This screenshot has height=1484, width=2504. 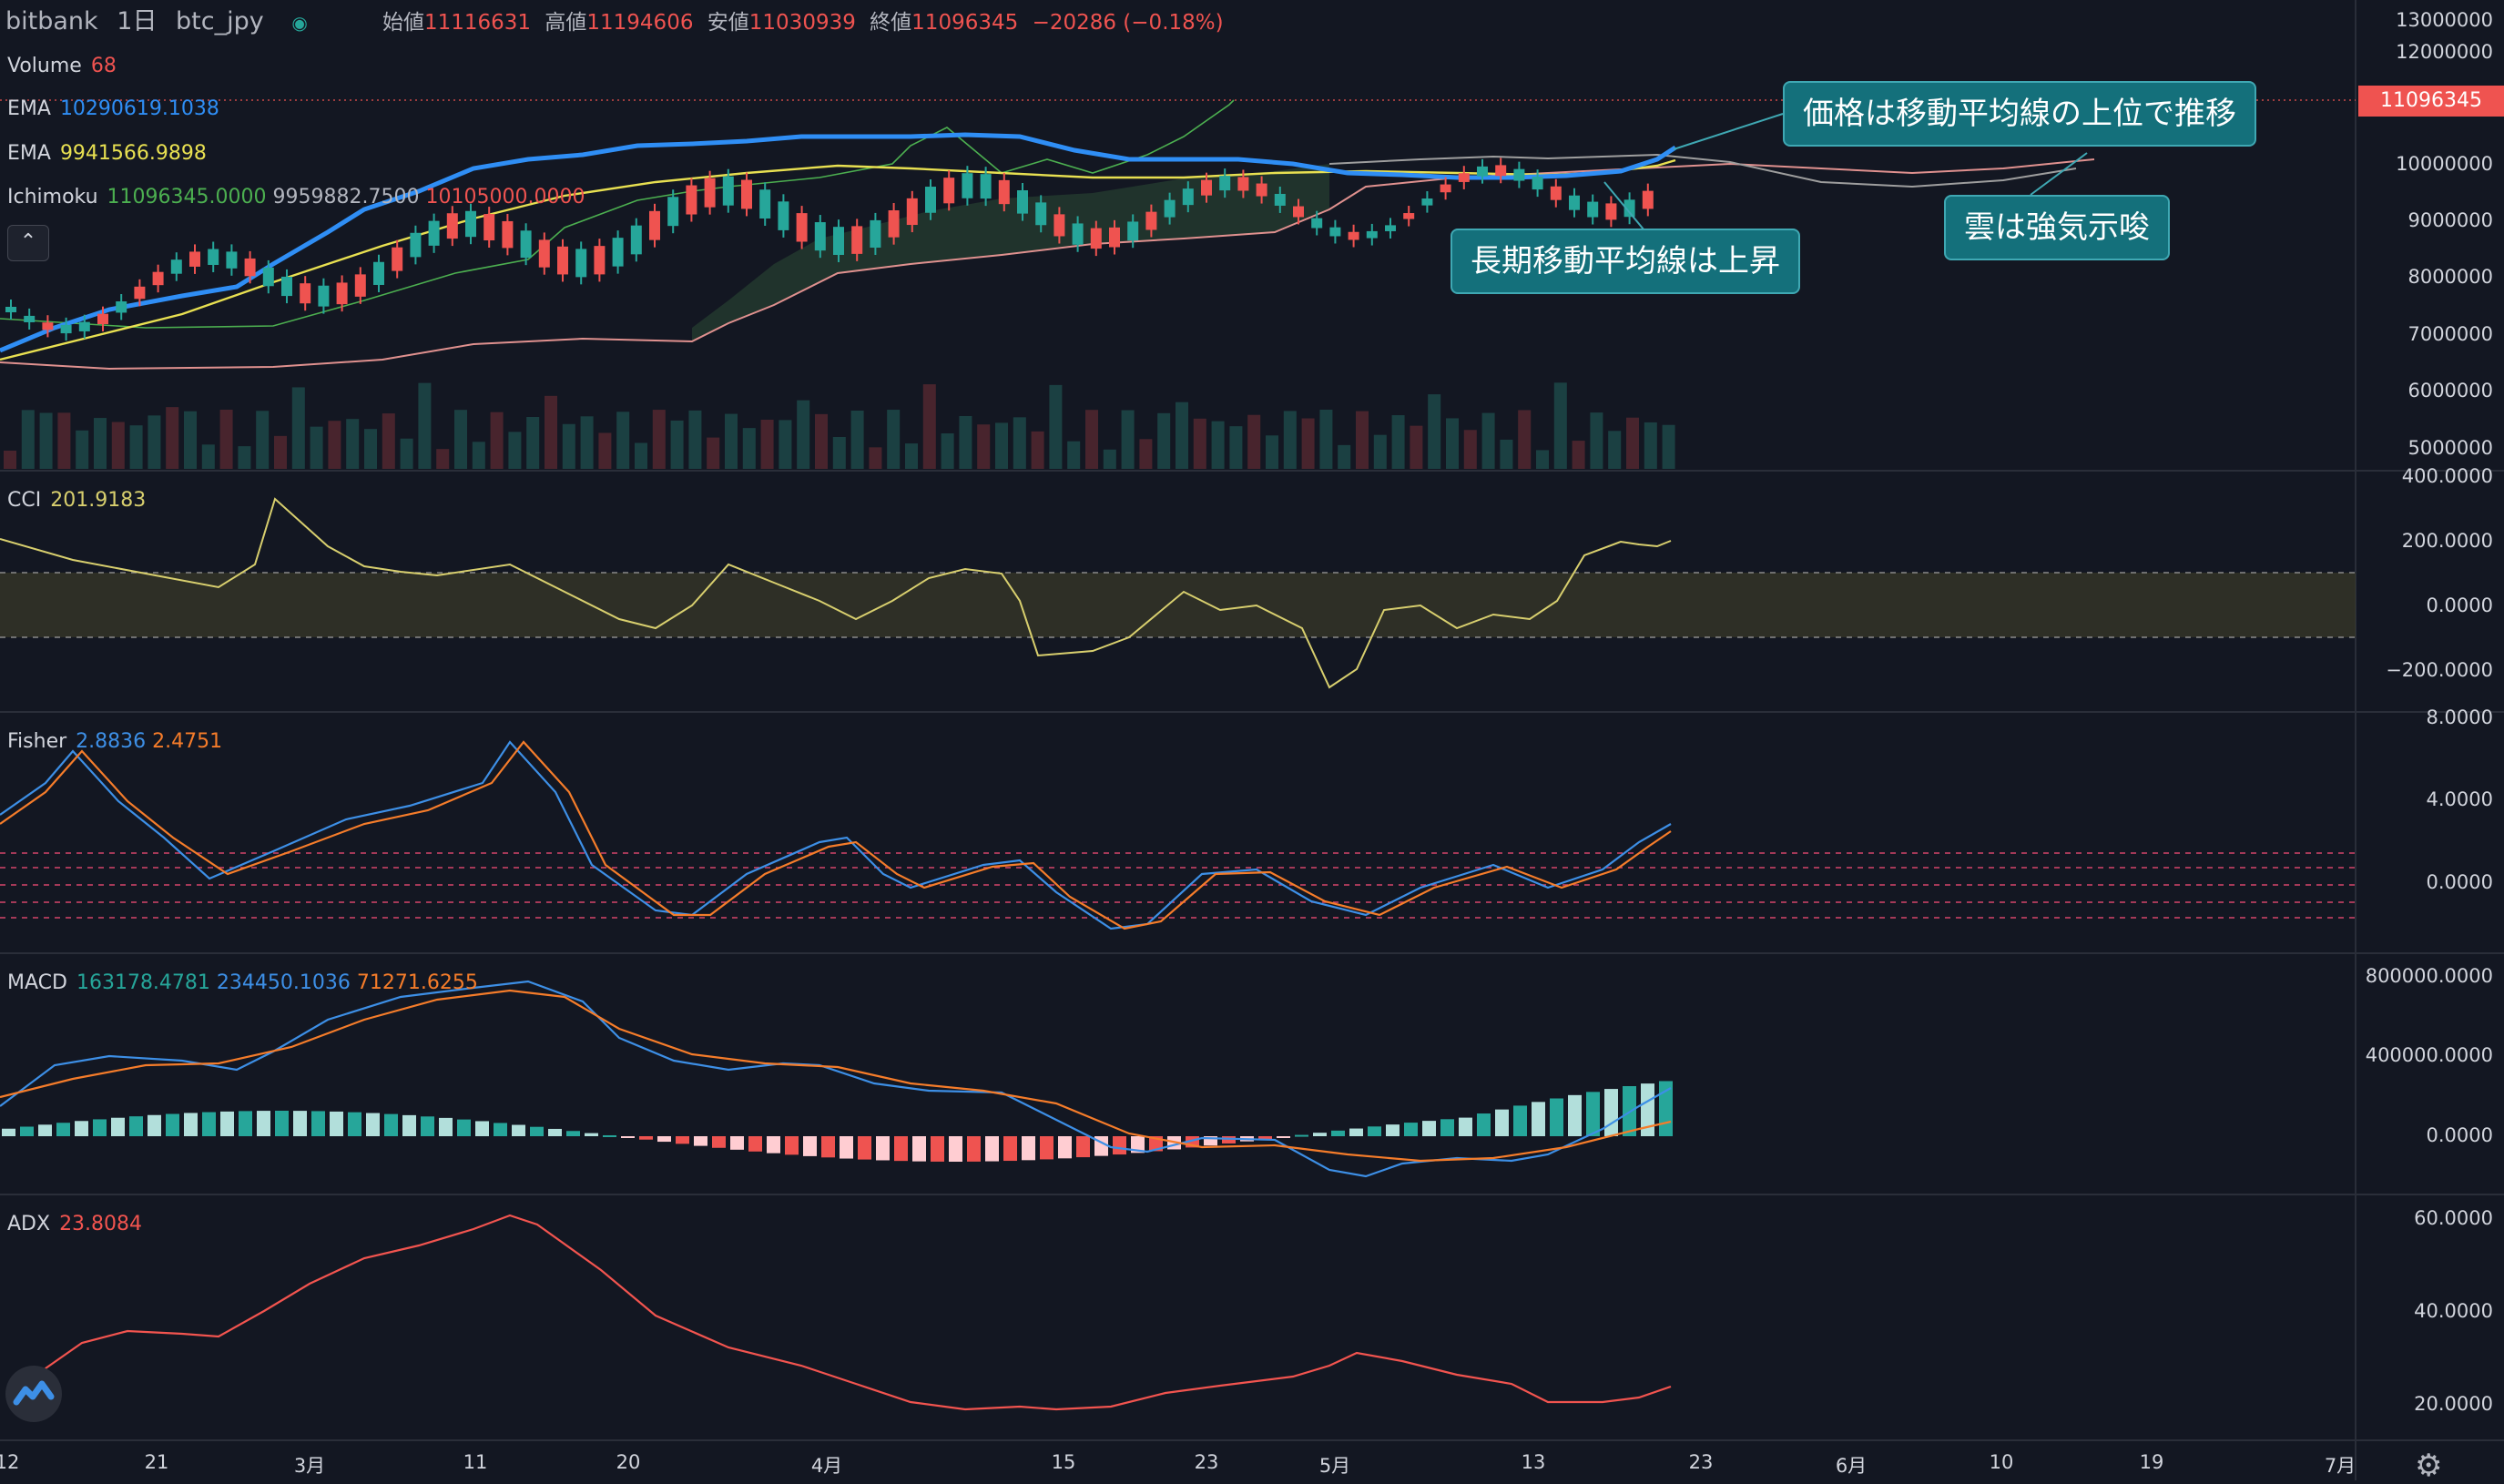 I want to click on macd-value-3: 71271.6255, so click(x=417, y=982).